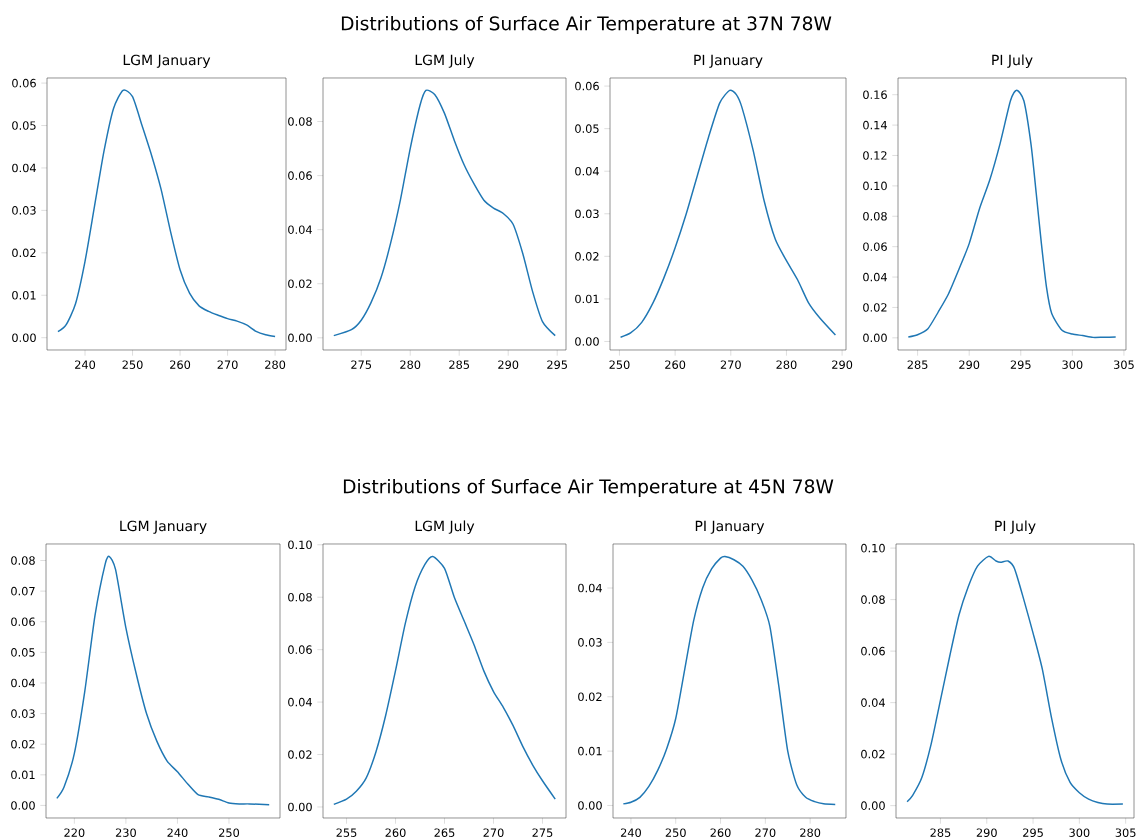 Image resolution: width=1139 pixels, height=839 pixels. What do you see at coordinates (74, 832) in the screenshot?
I see `x-tick-label: 220` at bounding box center [74, 832].